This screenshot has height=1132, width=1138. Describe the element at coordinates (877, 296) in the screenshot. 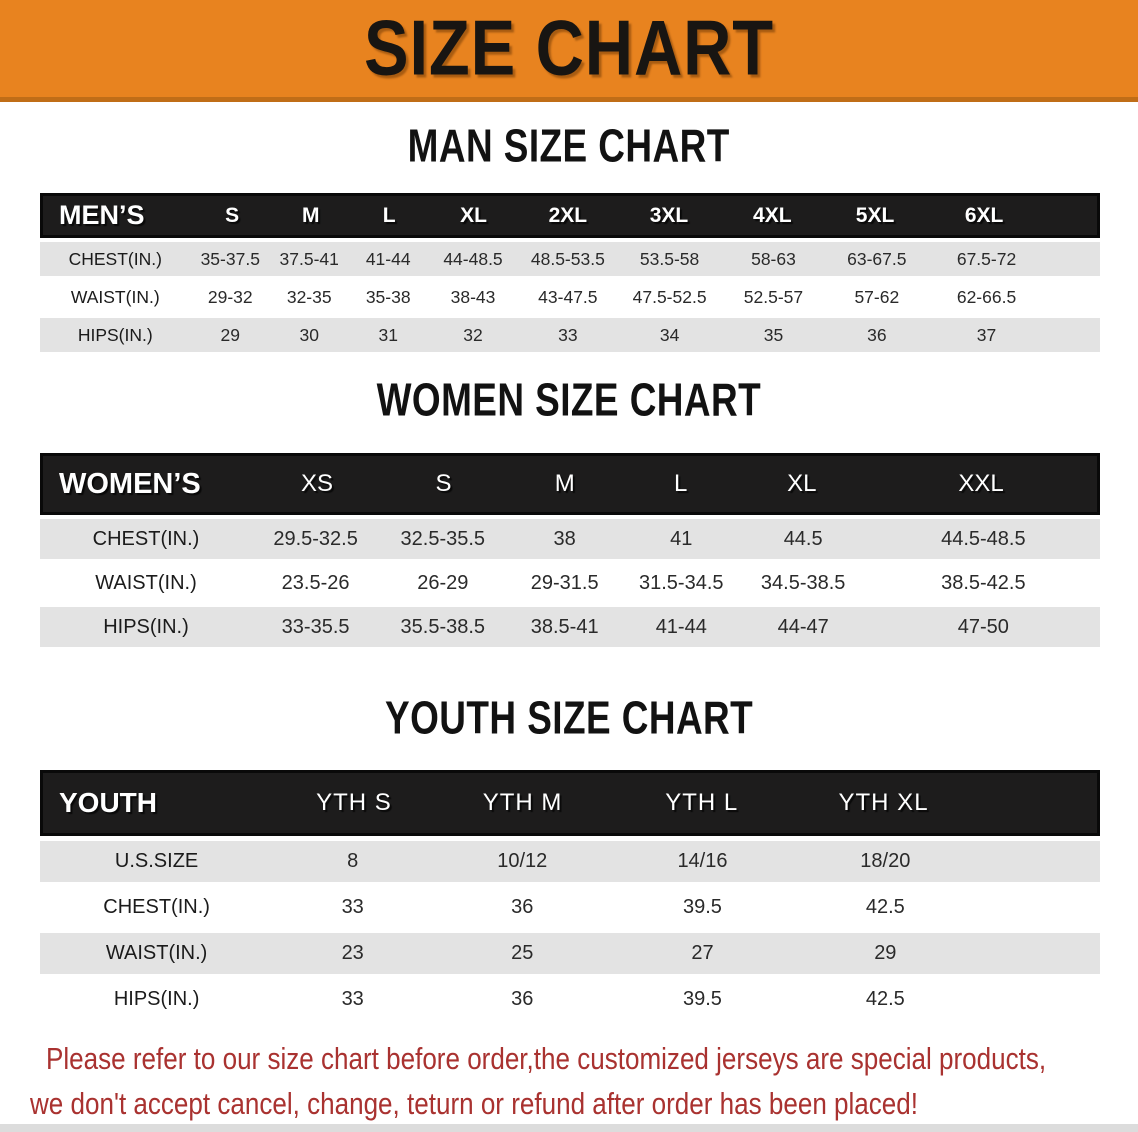

I see `size-value-cell: 57-62` at that location.